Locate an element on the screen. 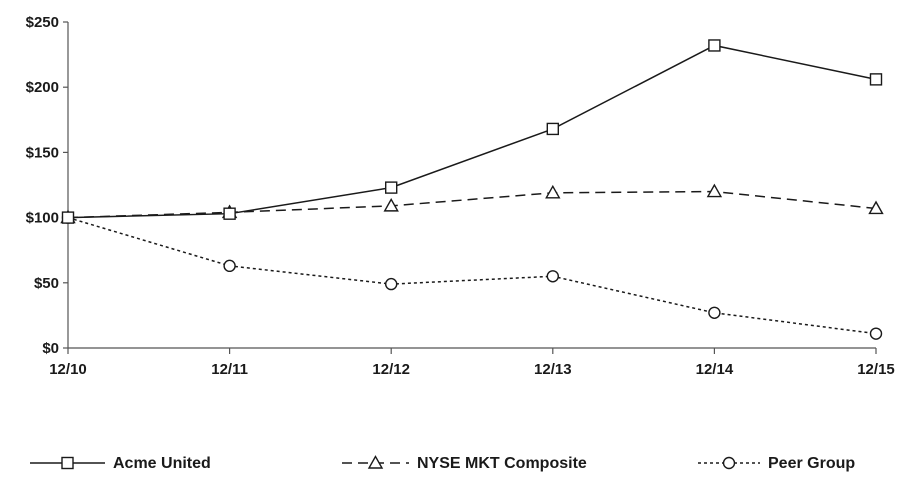  legend: Acme United NYSE MKT Composite Peer Group is located at coordinates (442, 463).